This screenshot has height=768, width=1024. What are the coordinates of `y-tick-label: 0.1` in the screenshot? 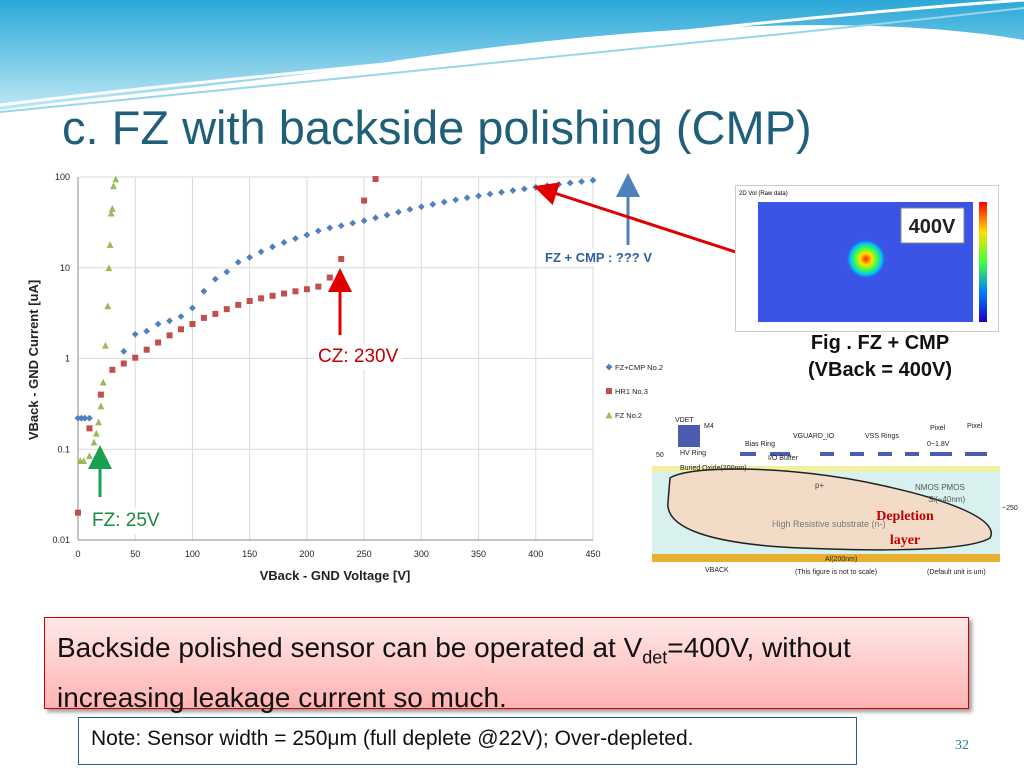 It's located at (63, 449).